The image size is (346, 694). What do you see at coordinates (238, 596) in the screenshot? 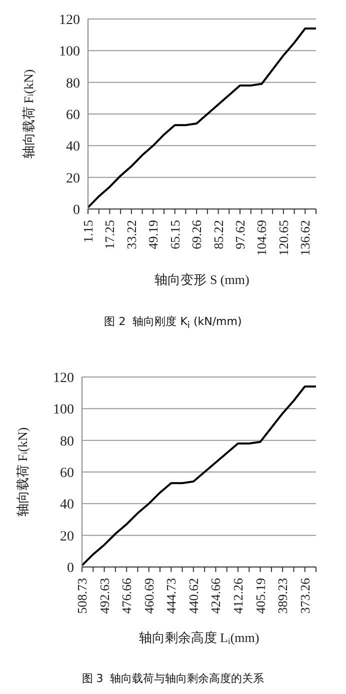
I see `x-tick-label: 412.26` at bounding box center [238, 596].